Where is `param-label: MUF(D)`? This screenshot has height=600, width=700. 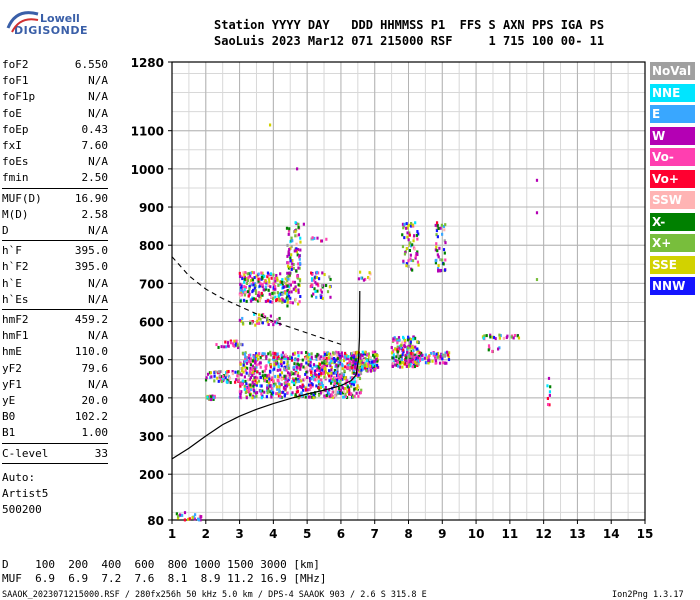
param-label: MUF(D) is located at coordinates (22, 198).